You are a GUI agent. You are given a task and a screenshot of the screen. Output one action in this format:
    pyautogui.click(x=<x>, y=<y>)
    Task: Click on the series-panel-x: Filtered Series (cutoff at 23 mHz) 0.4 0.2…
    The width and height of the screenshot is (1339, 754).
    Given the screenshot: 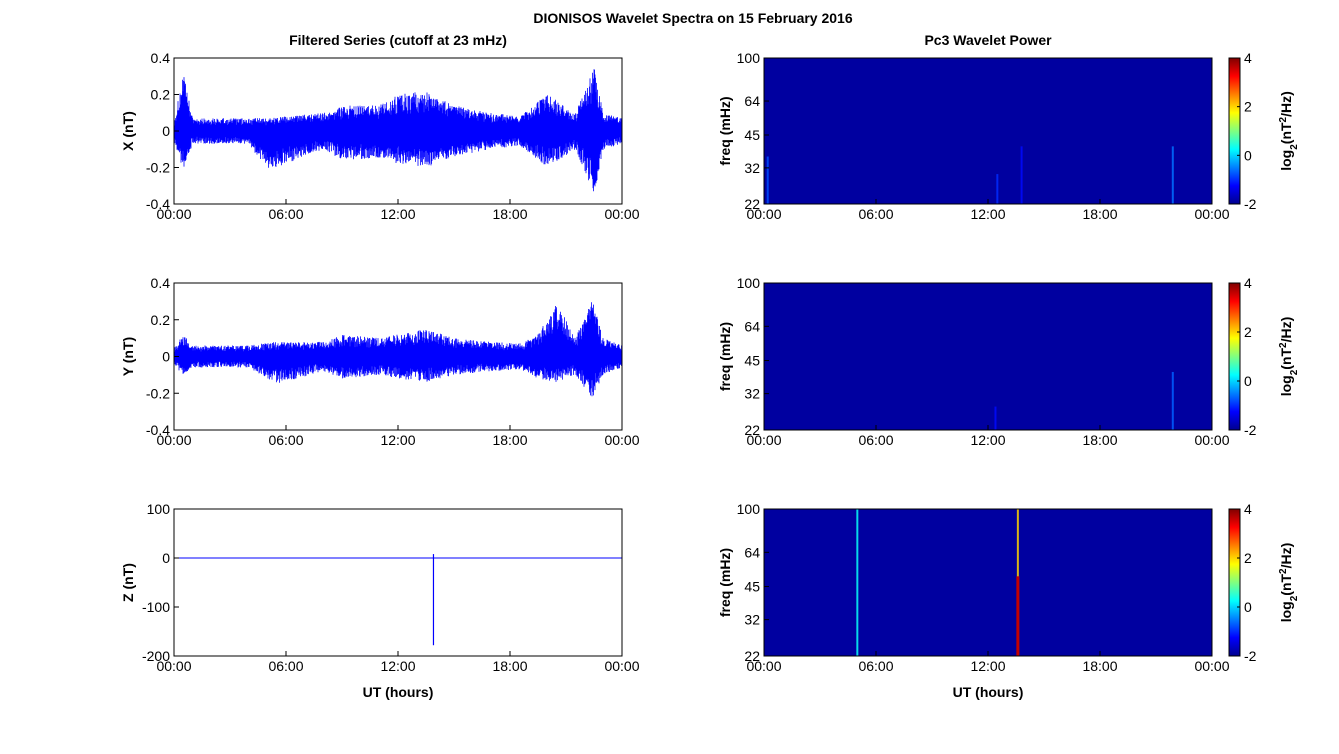 What is the action you would take?
    pyautogui.click(x=380, y=127)
    